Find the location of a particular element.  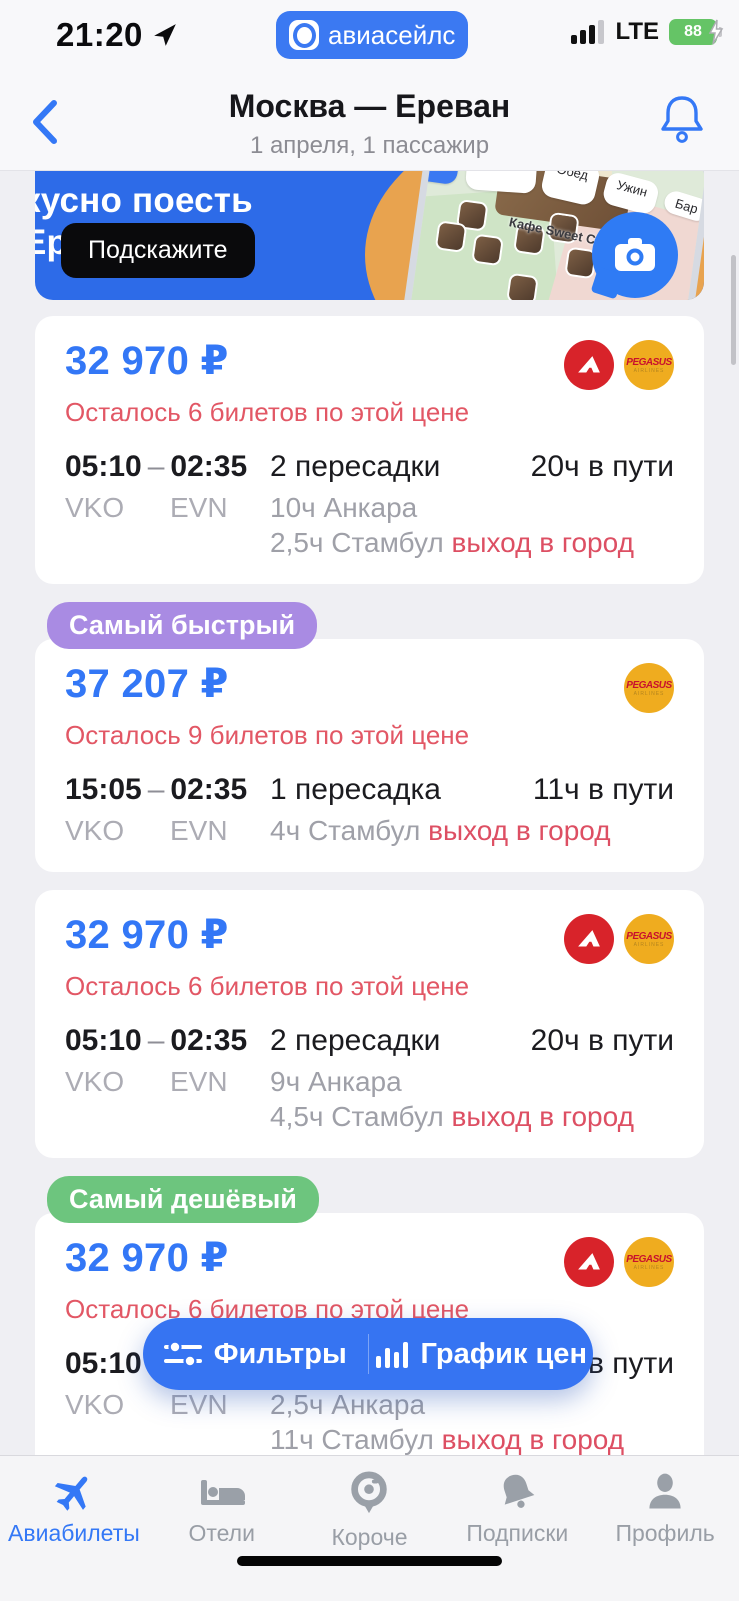

page-title: Москва — Ереван is located at coordinates (369, 106).